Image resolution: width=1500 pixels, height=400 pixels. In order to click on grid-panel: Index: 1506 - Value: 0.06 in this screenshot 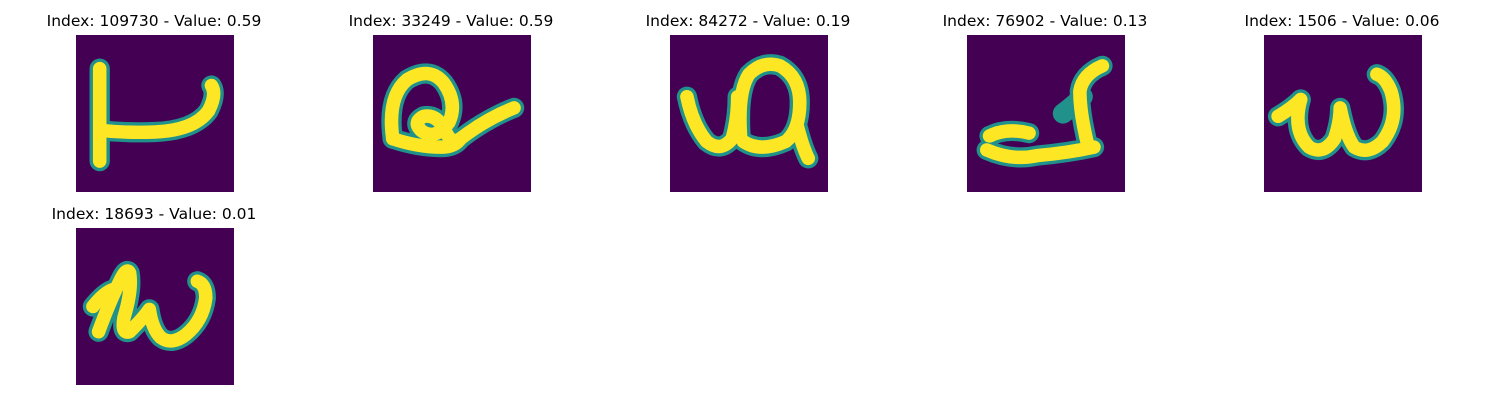, I will do `click(1342, 101)`.